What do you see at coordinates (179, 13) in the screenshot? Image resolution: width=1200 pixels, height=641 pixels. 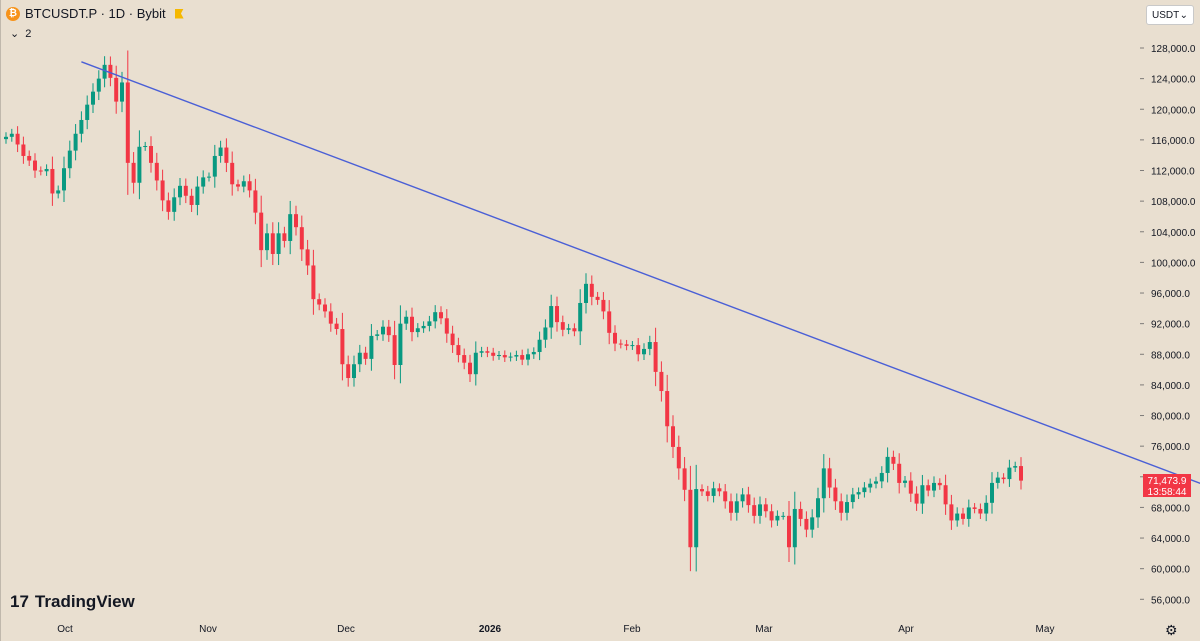 I see `flag-icon` at bounding box center [179, 13].